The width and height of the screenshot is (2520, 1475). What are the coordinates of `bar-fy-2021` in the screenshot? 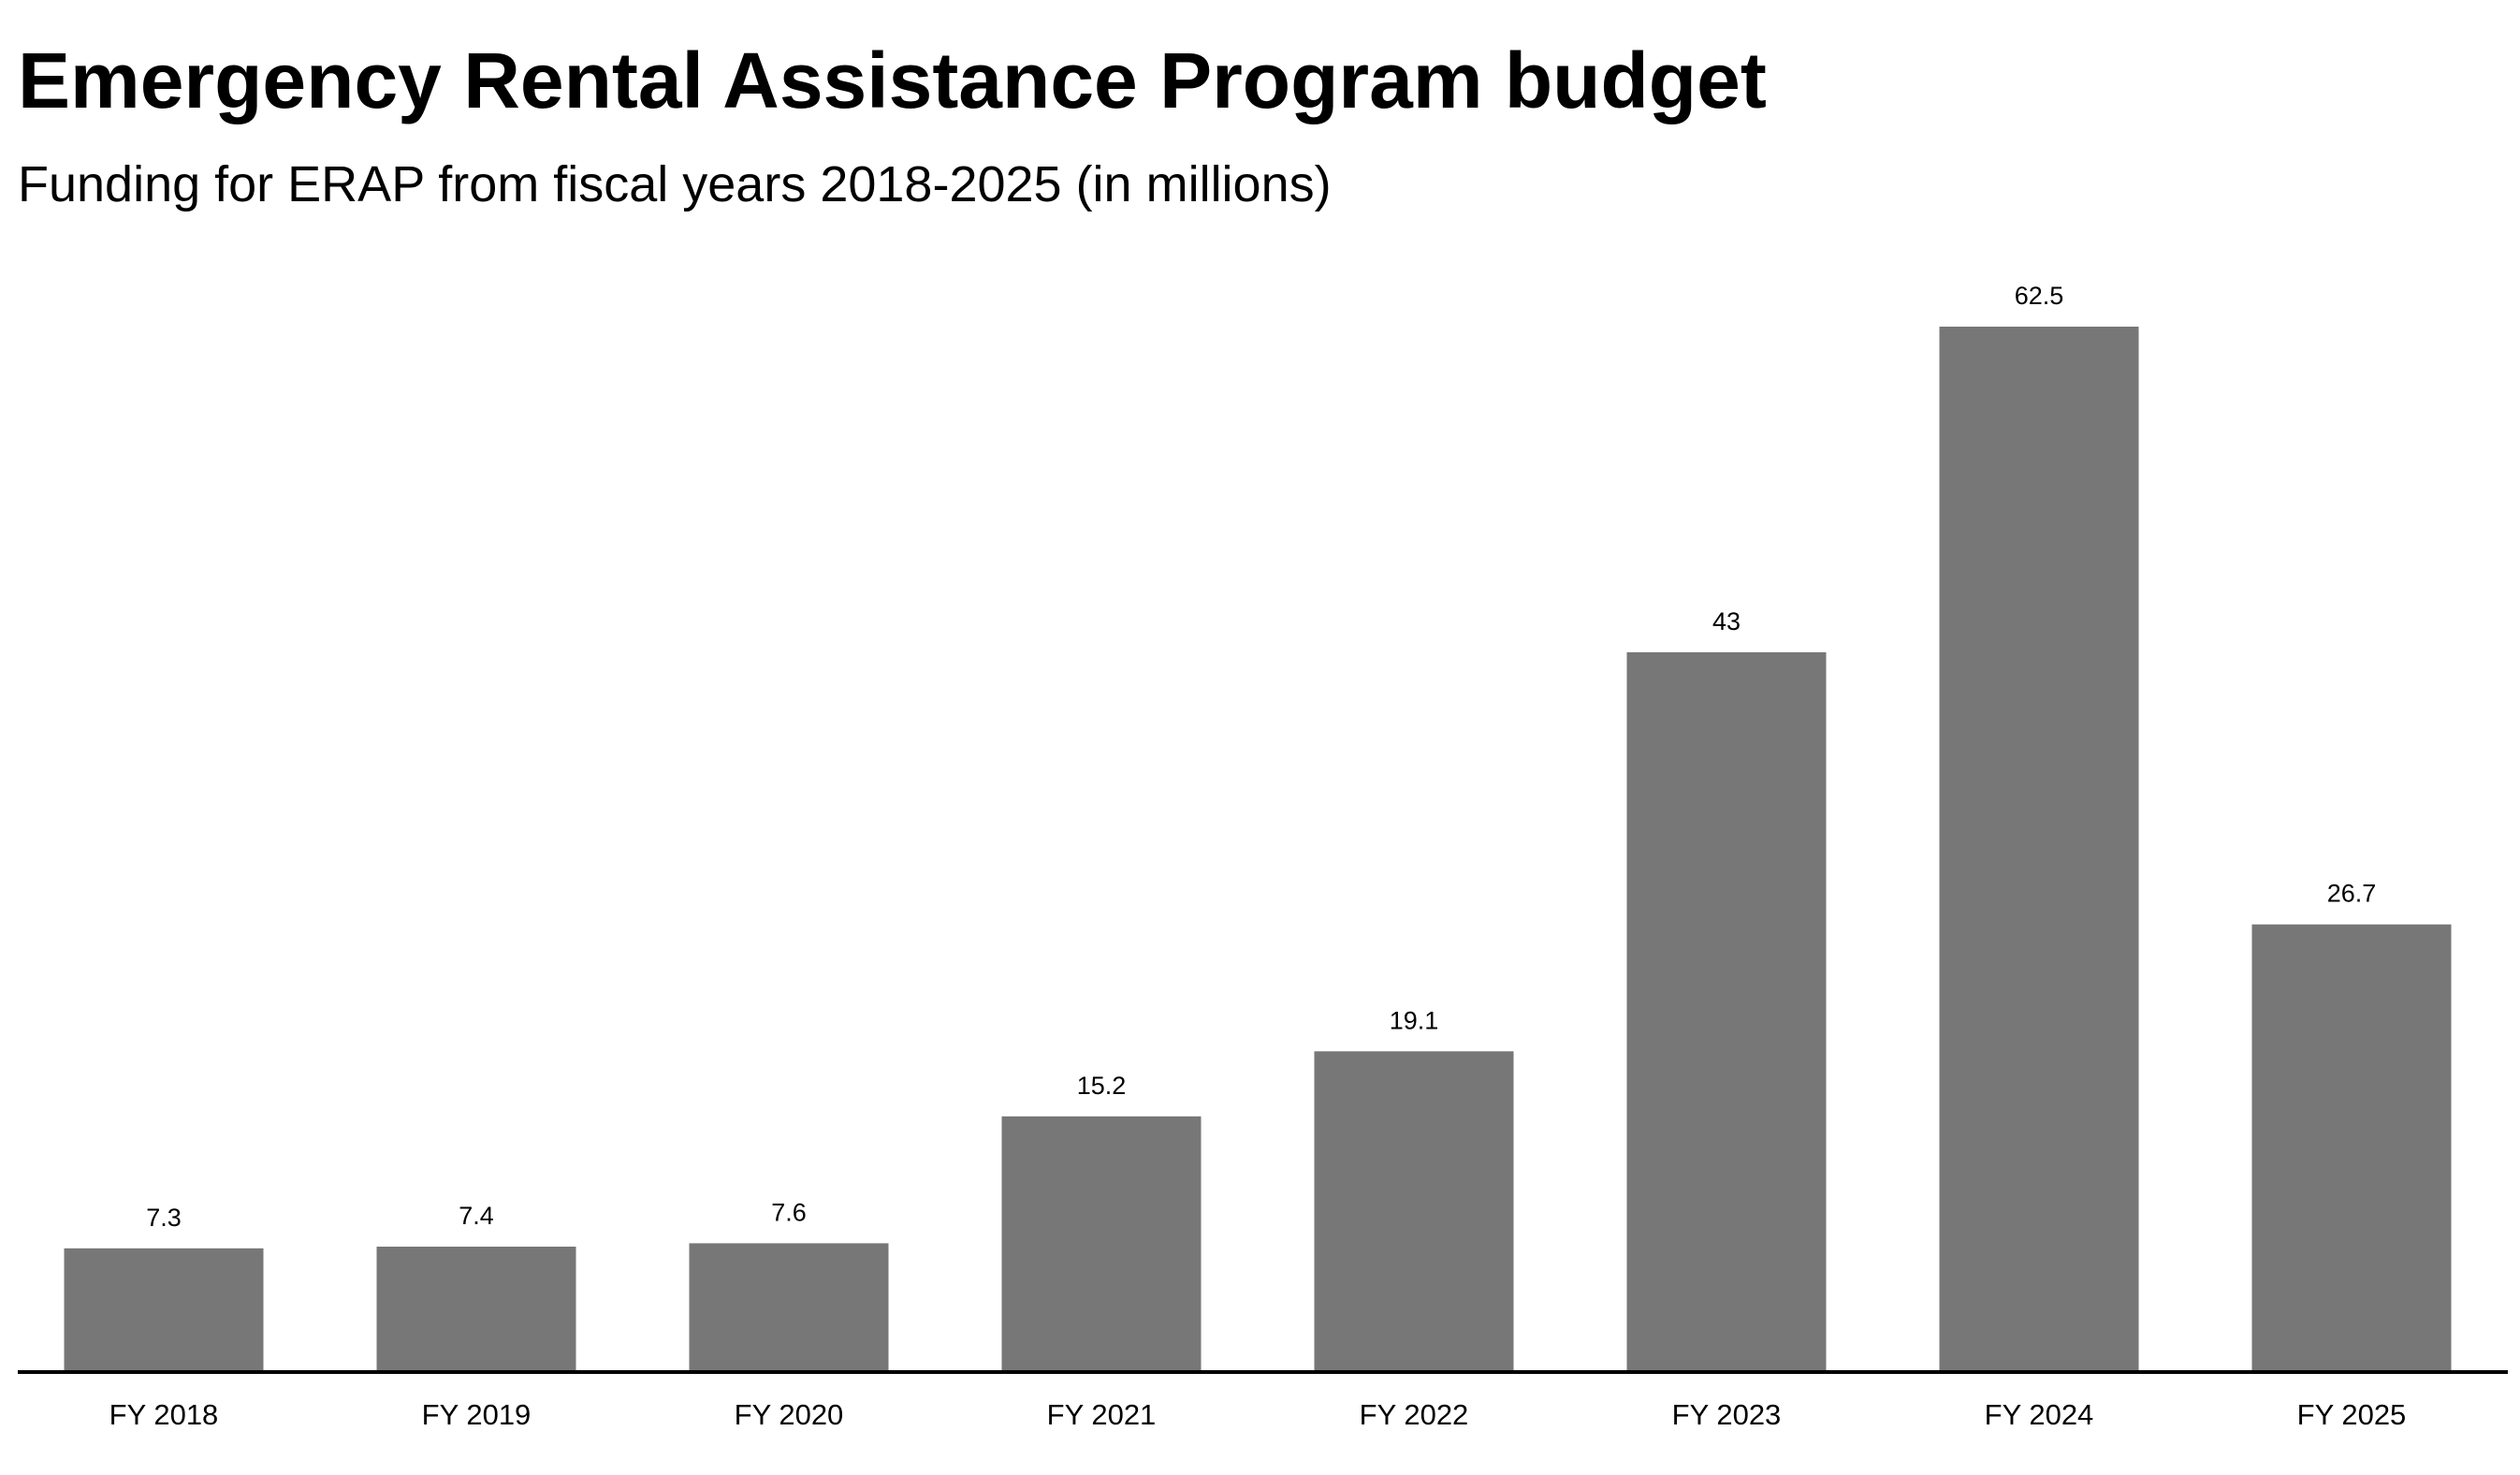 It's located at (1102, 1243).